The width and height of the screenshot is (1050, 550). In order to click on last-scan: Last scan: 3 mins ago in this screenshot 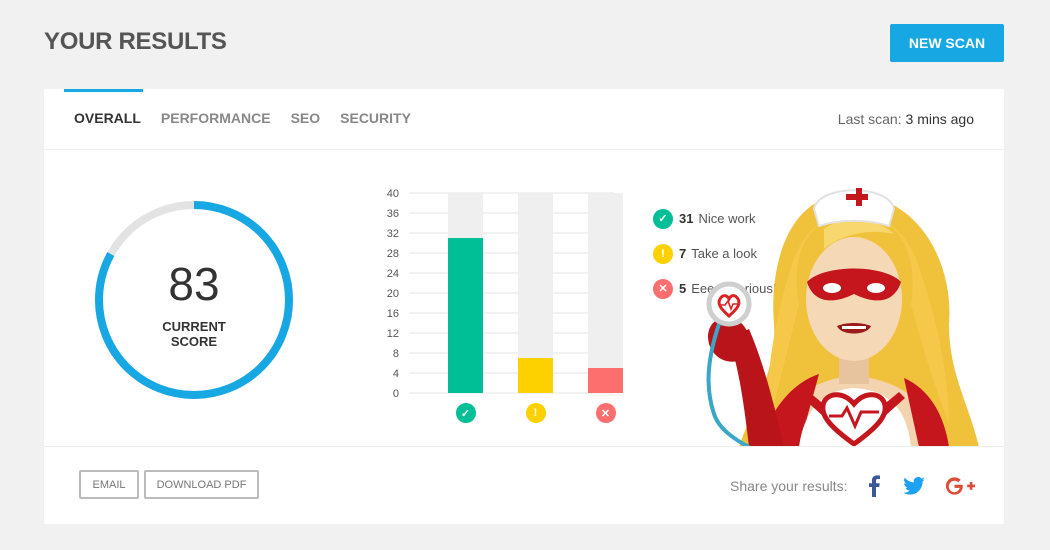, I will do `click(906, 119)`.